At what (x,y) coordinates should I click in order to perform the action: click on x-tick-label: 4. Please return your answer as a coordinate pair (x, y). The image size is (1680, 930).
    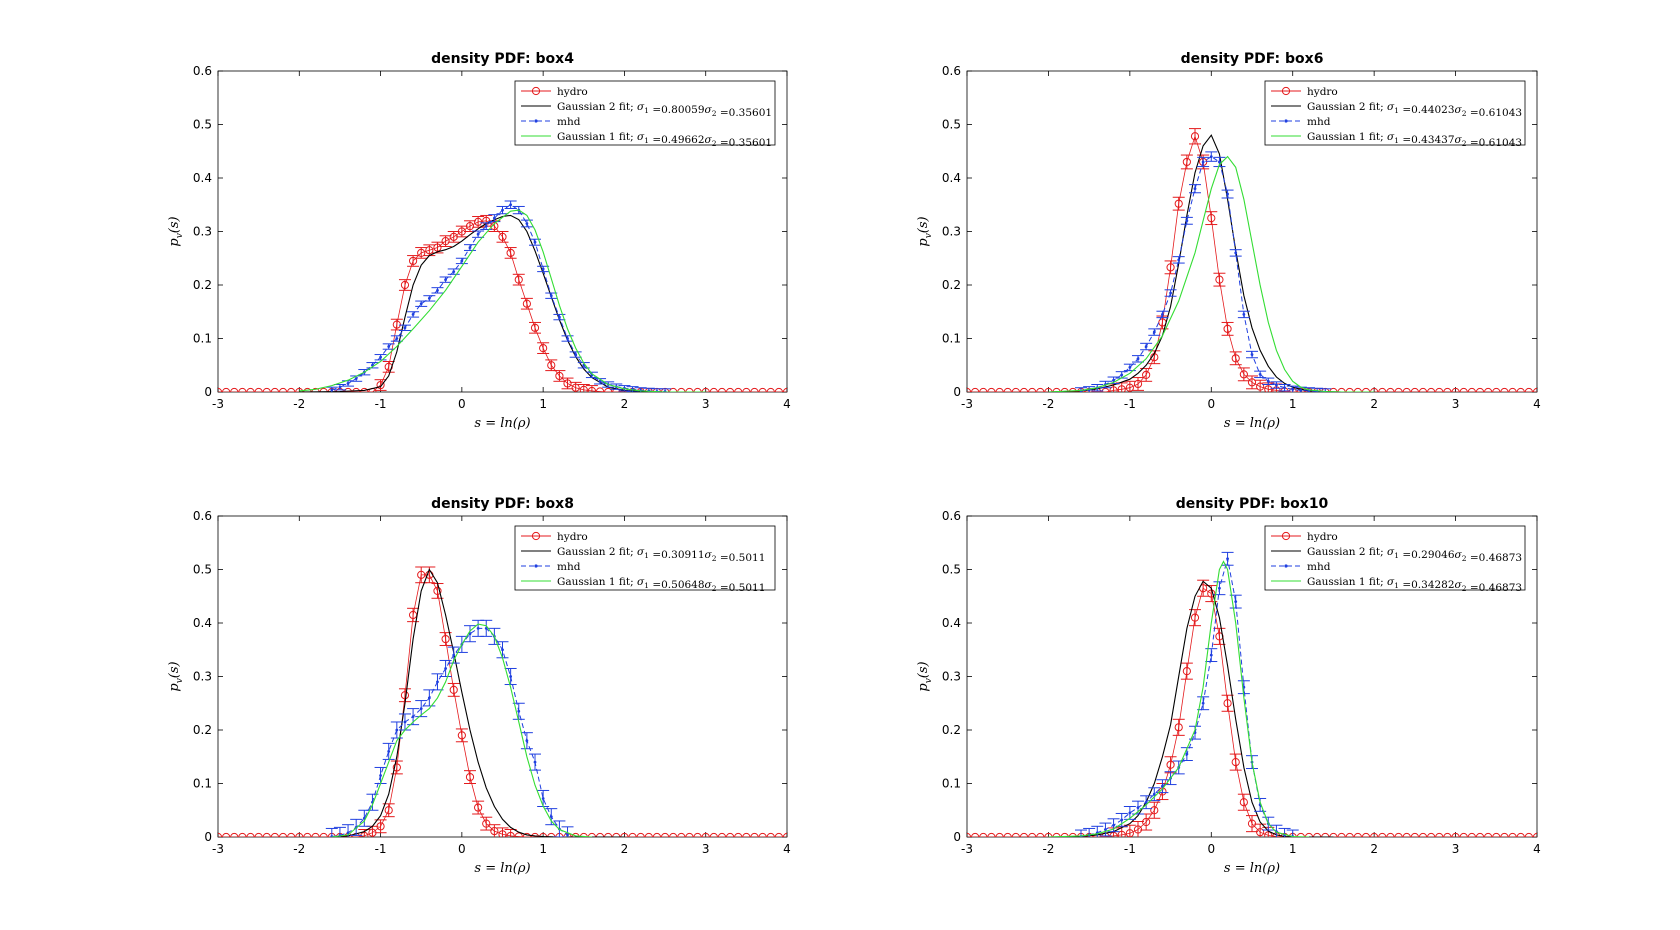
    Looking at the image, I should click on (1537, 849).